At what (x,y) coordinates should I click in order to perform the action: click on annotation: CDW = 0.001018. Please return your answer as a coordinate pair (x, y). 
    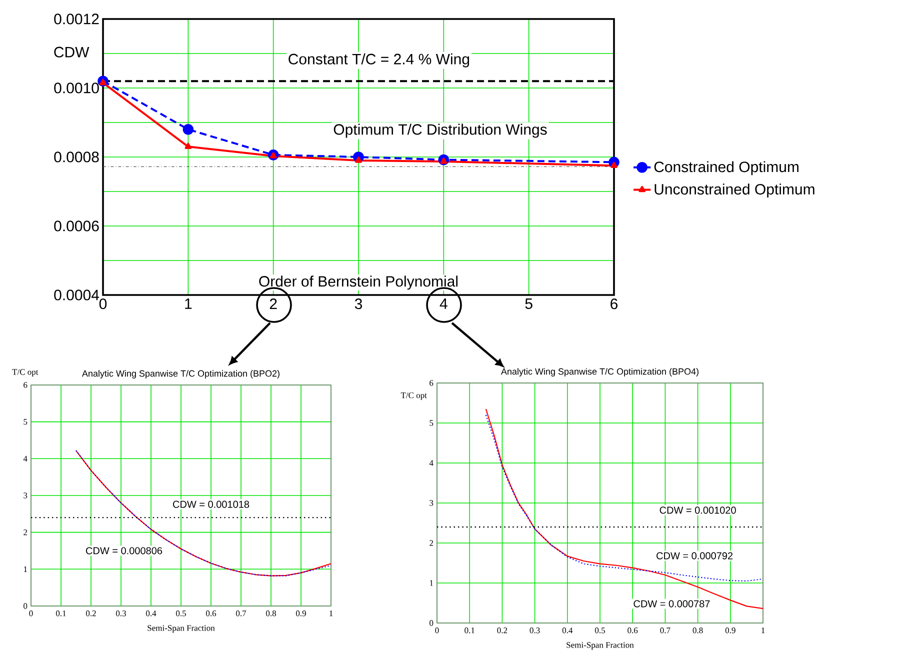
    Looking at the image, I should click on (211, 504).